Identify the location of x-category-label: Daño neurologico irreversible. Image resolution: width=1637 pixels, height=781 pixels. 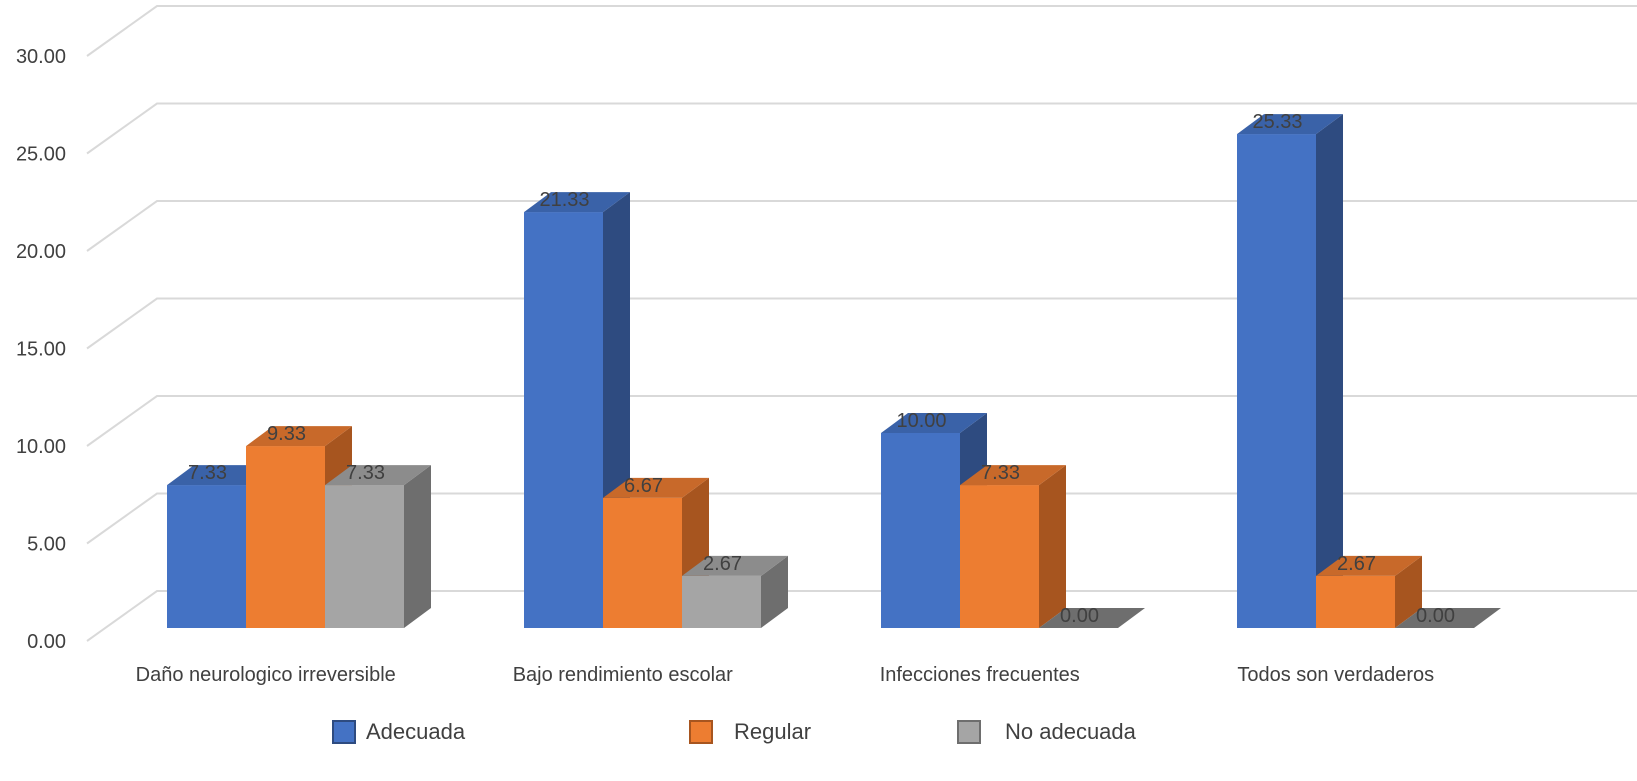
(266, 675).